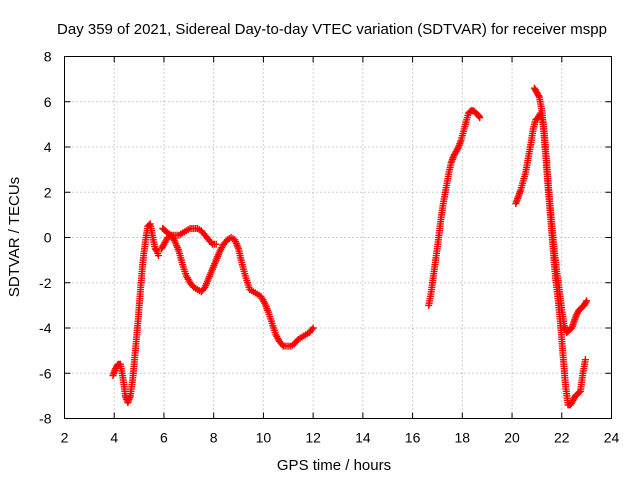  I want to click on y-tick-label: 4, so click(48, 147).